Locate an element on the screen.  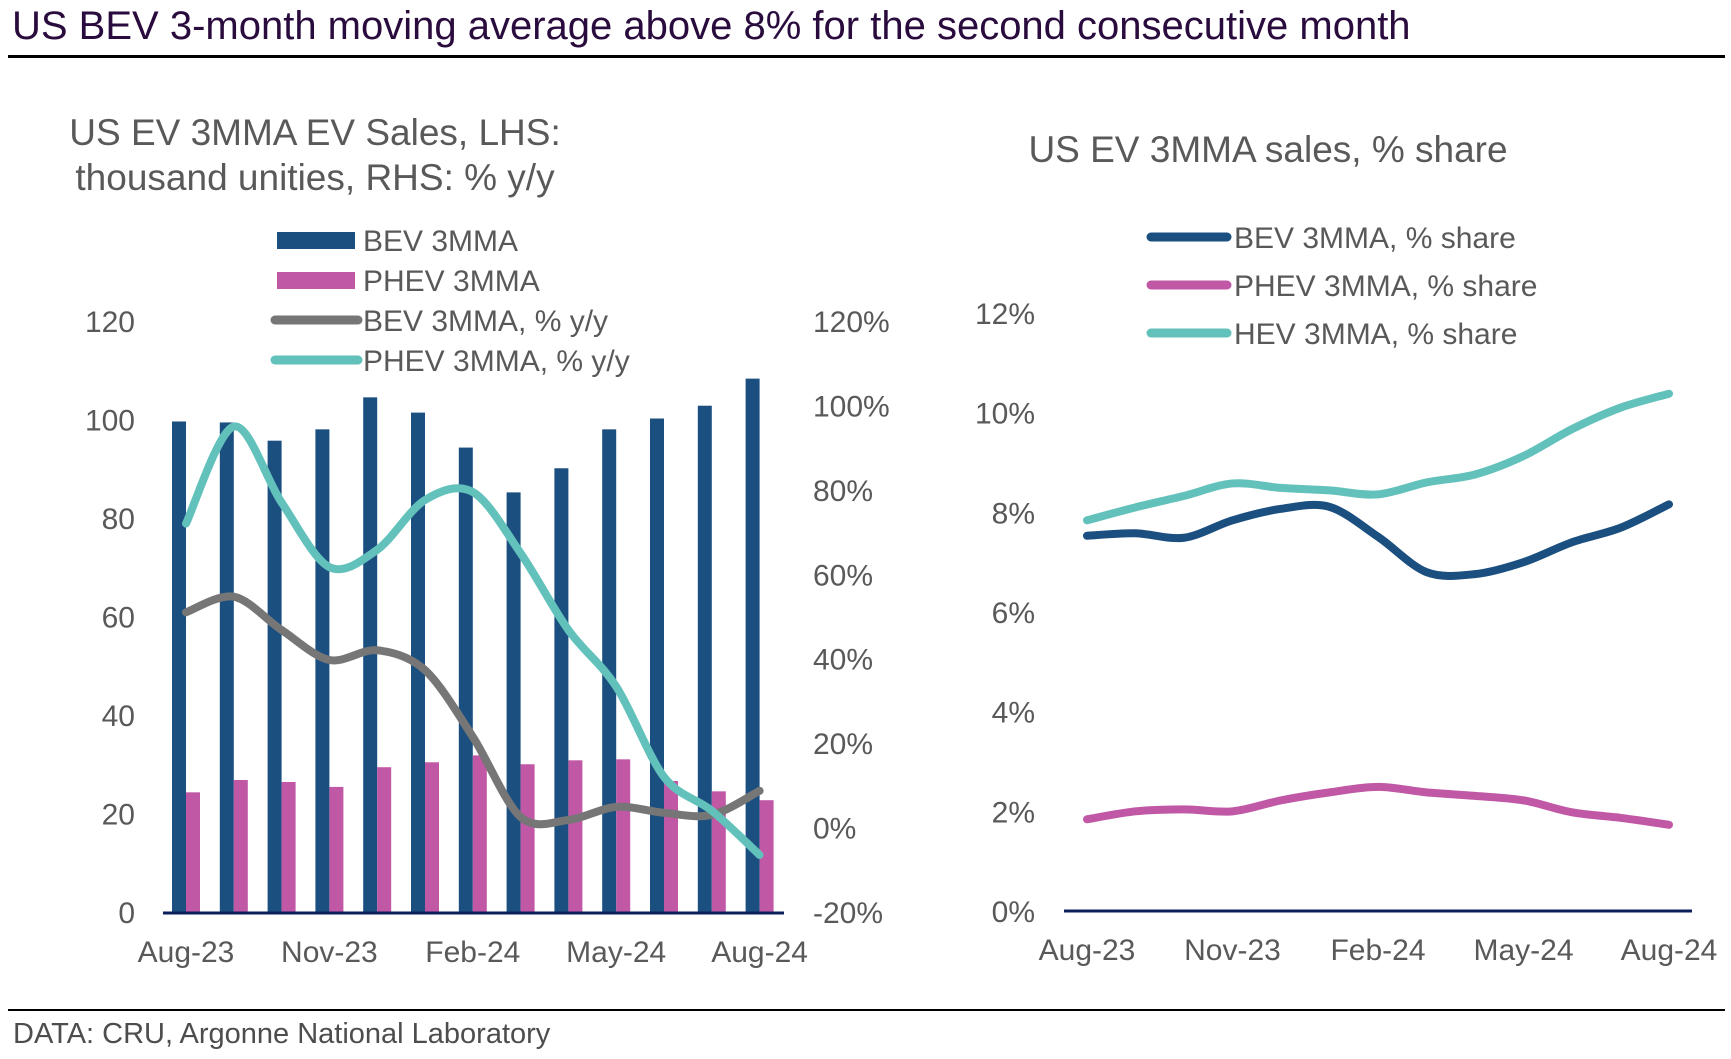
source-note: DATA: CRU, Argonne National Laboratory is located at coordinates (282, 1034).